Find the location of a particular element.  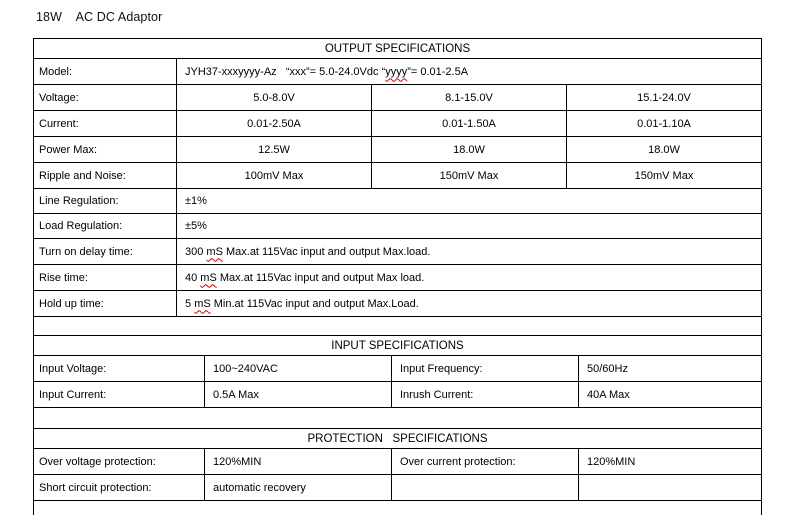

power-max-1: 12.5W is located at coordinates (274, 149).